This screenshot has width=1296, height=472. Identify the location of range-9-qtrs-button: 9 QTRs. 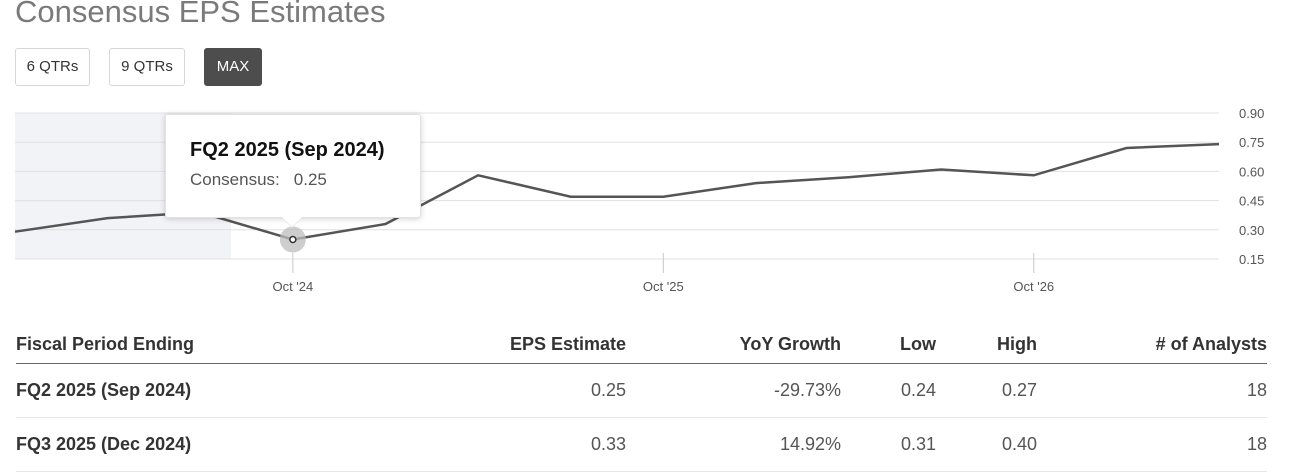
(147, 67).